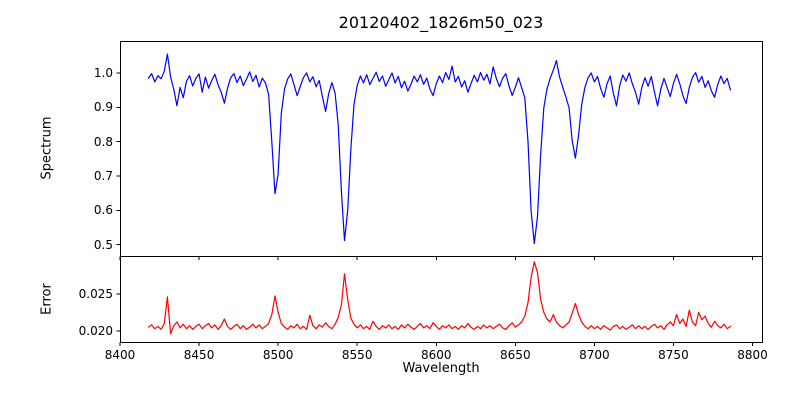 The width and height of the screenshot is (800, 400). Describe the element at coordinates (95, 293) in the screenshot. I see `y-tick-label: 0.025` at that location.